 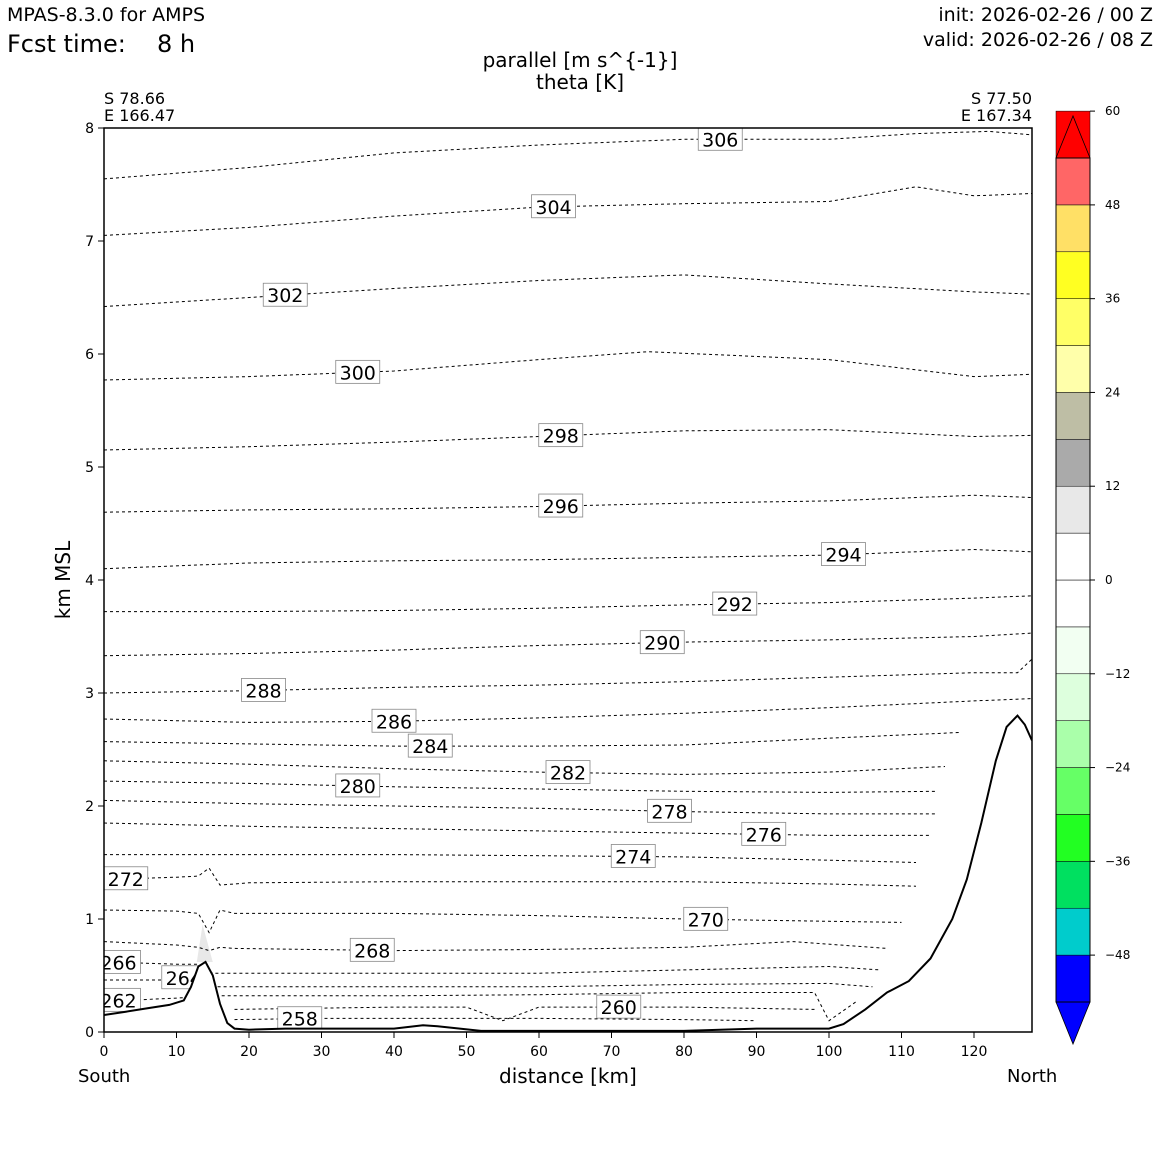 I want to click on contour-label-text: 296, so click(x=561, y=507).